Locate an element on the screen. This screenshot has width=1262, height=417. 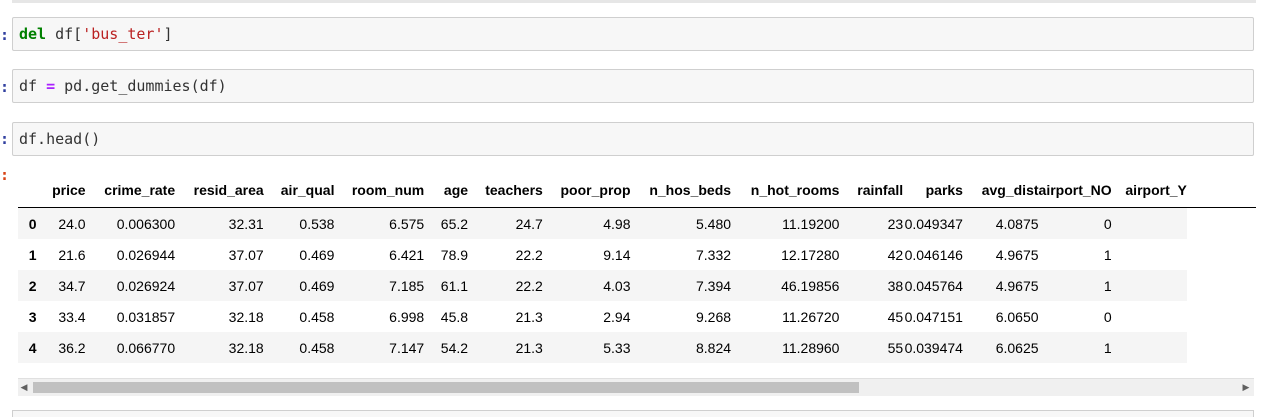
table-cell: 11.19200 is located at coordinates (811, 223).